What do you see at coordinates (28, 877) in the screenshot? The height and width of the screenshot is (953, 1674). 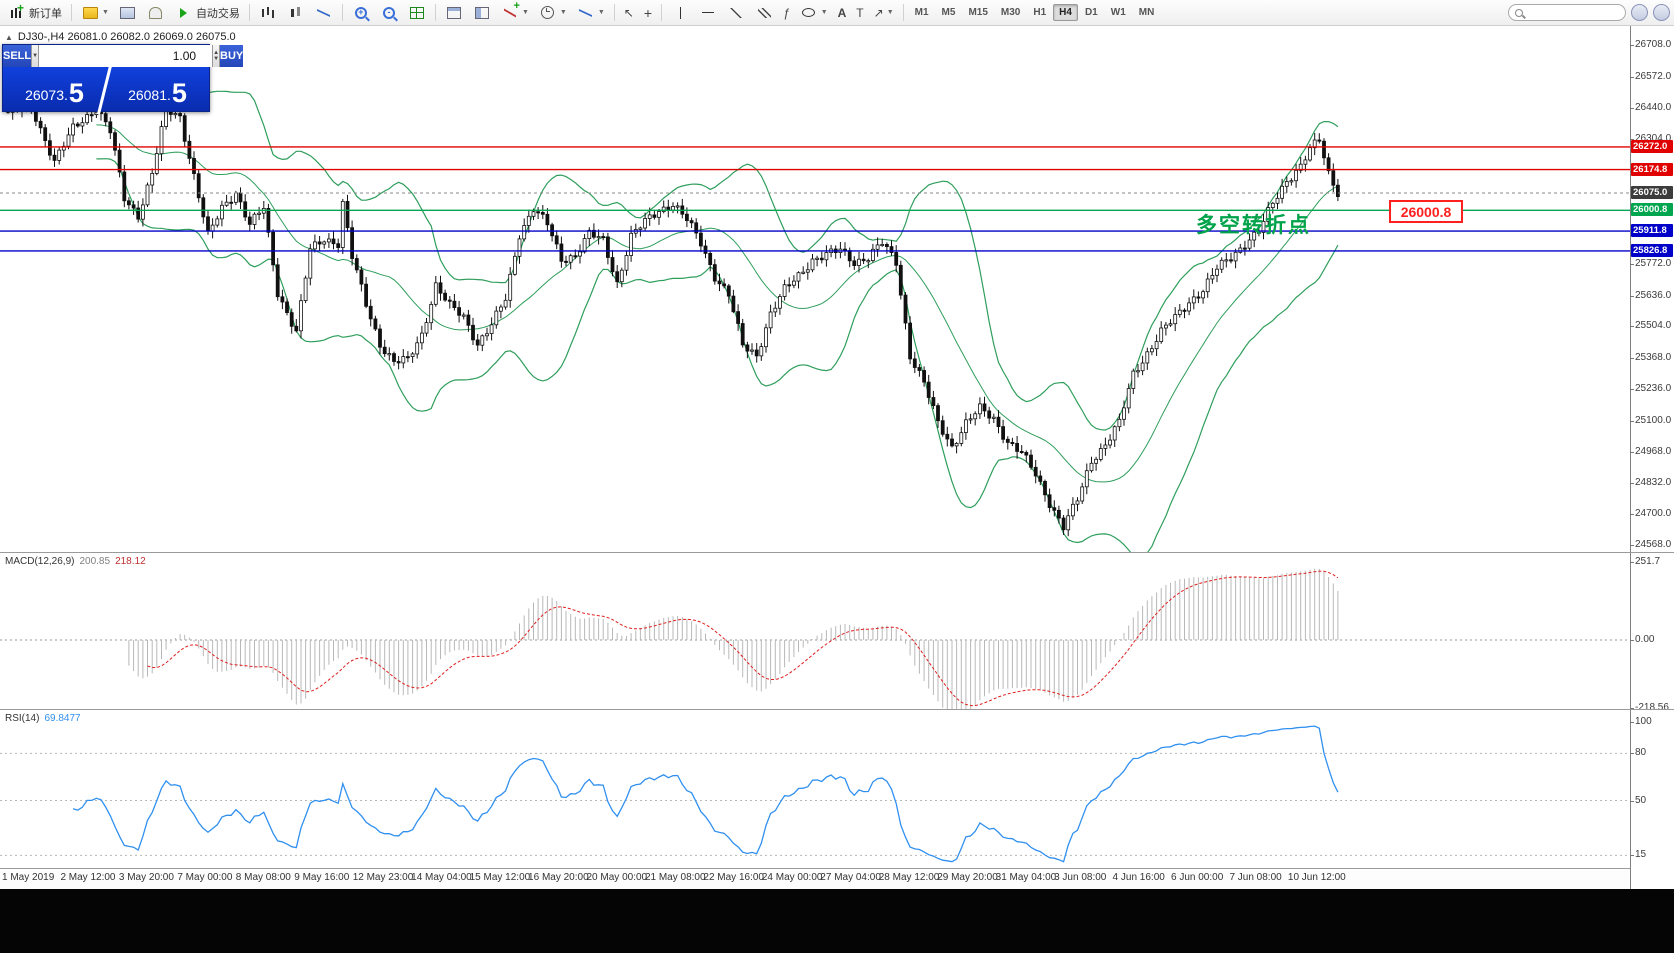 I see `time-axis-label: 1 May 2019` at bounding box center [28, 877].